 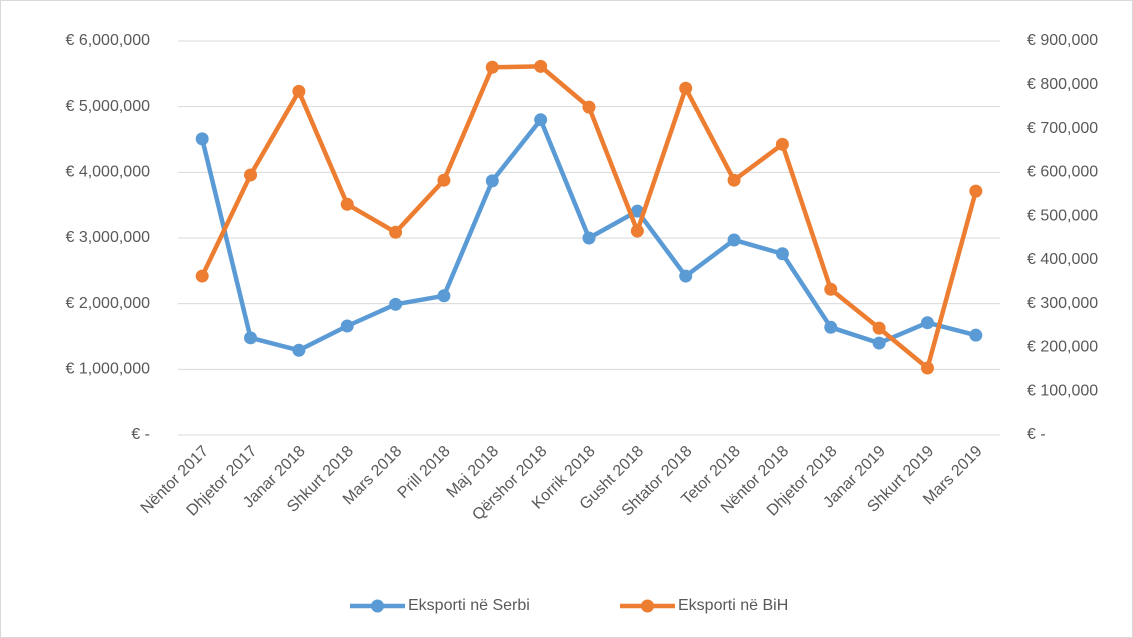 I want to click on y2-tick-label: € 900,000, so click(x=1062, y=40).